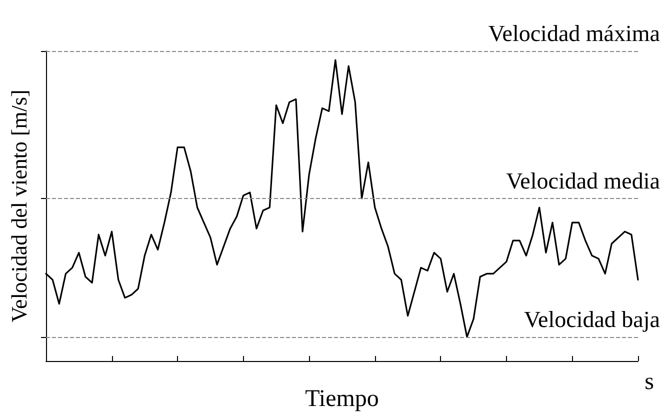  I want to click on ref-line-label: Velocidad baja, so click(592, 319).